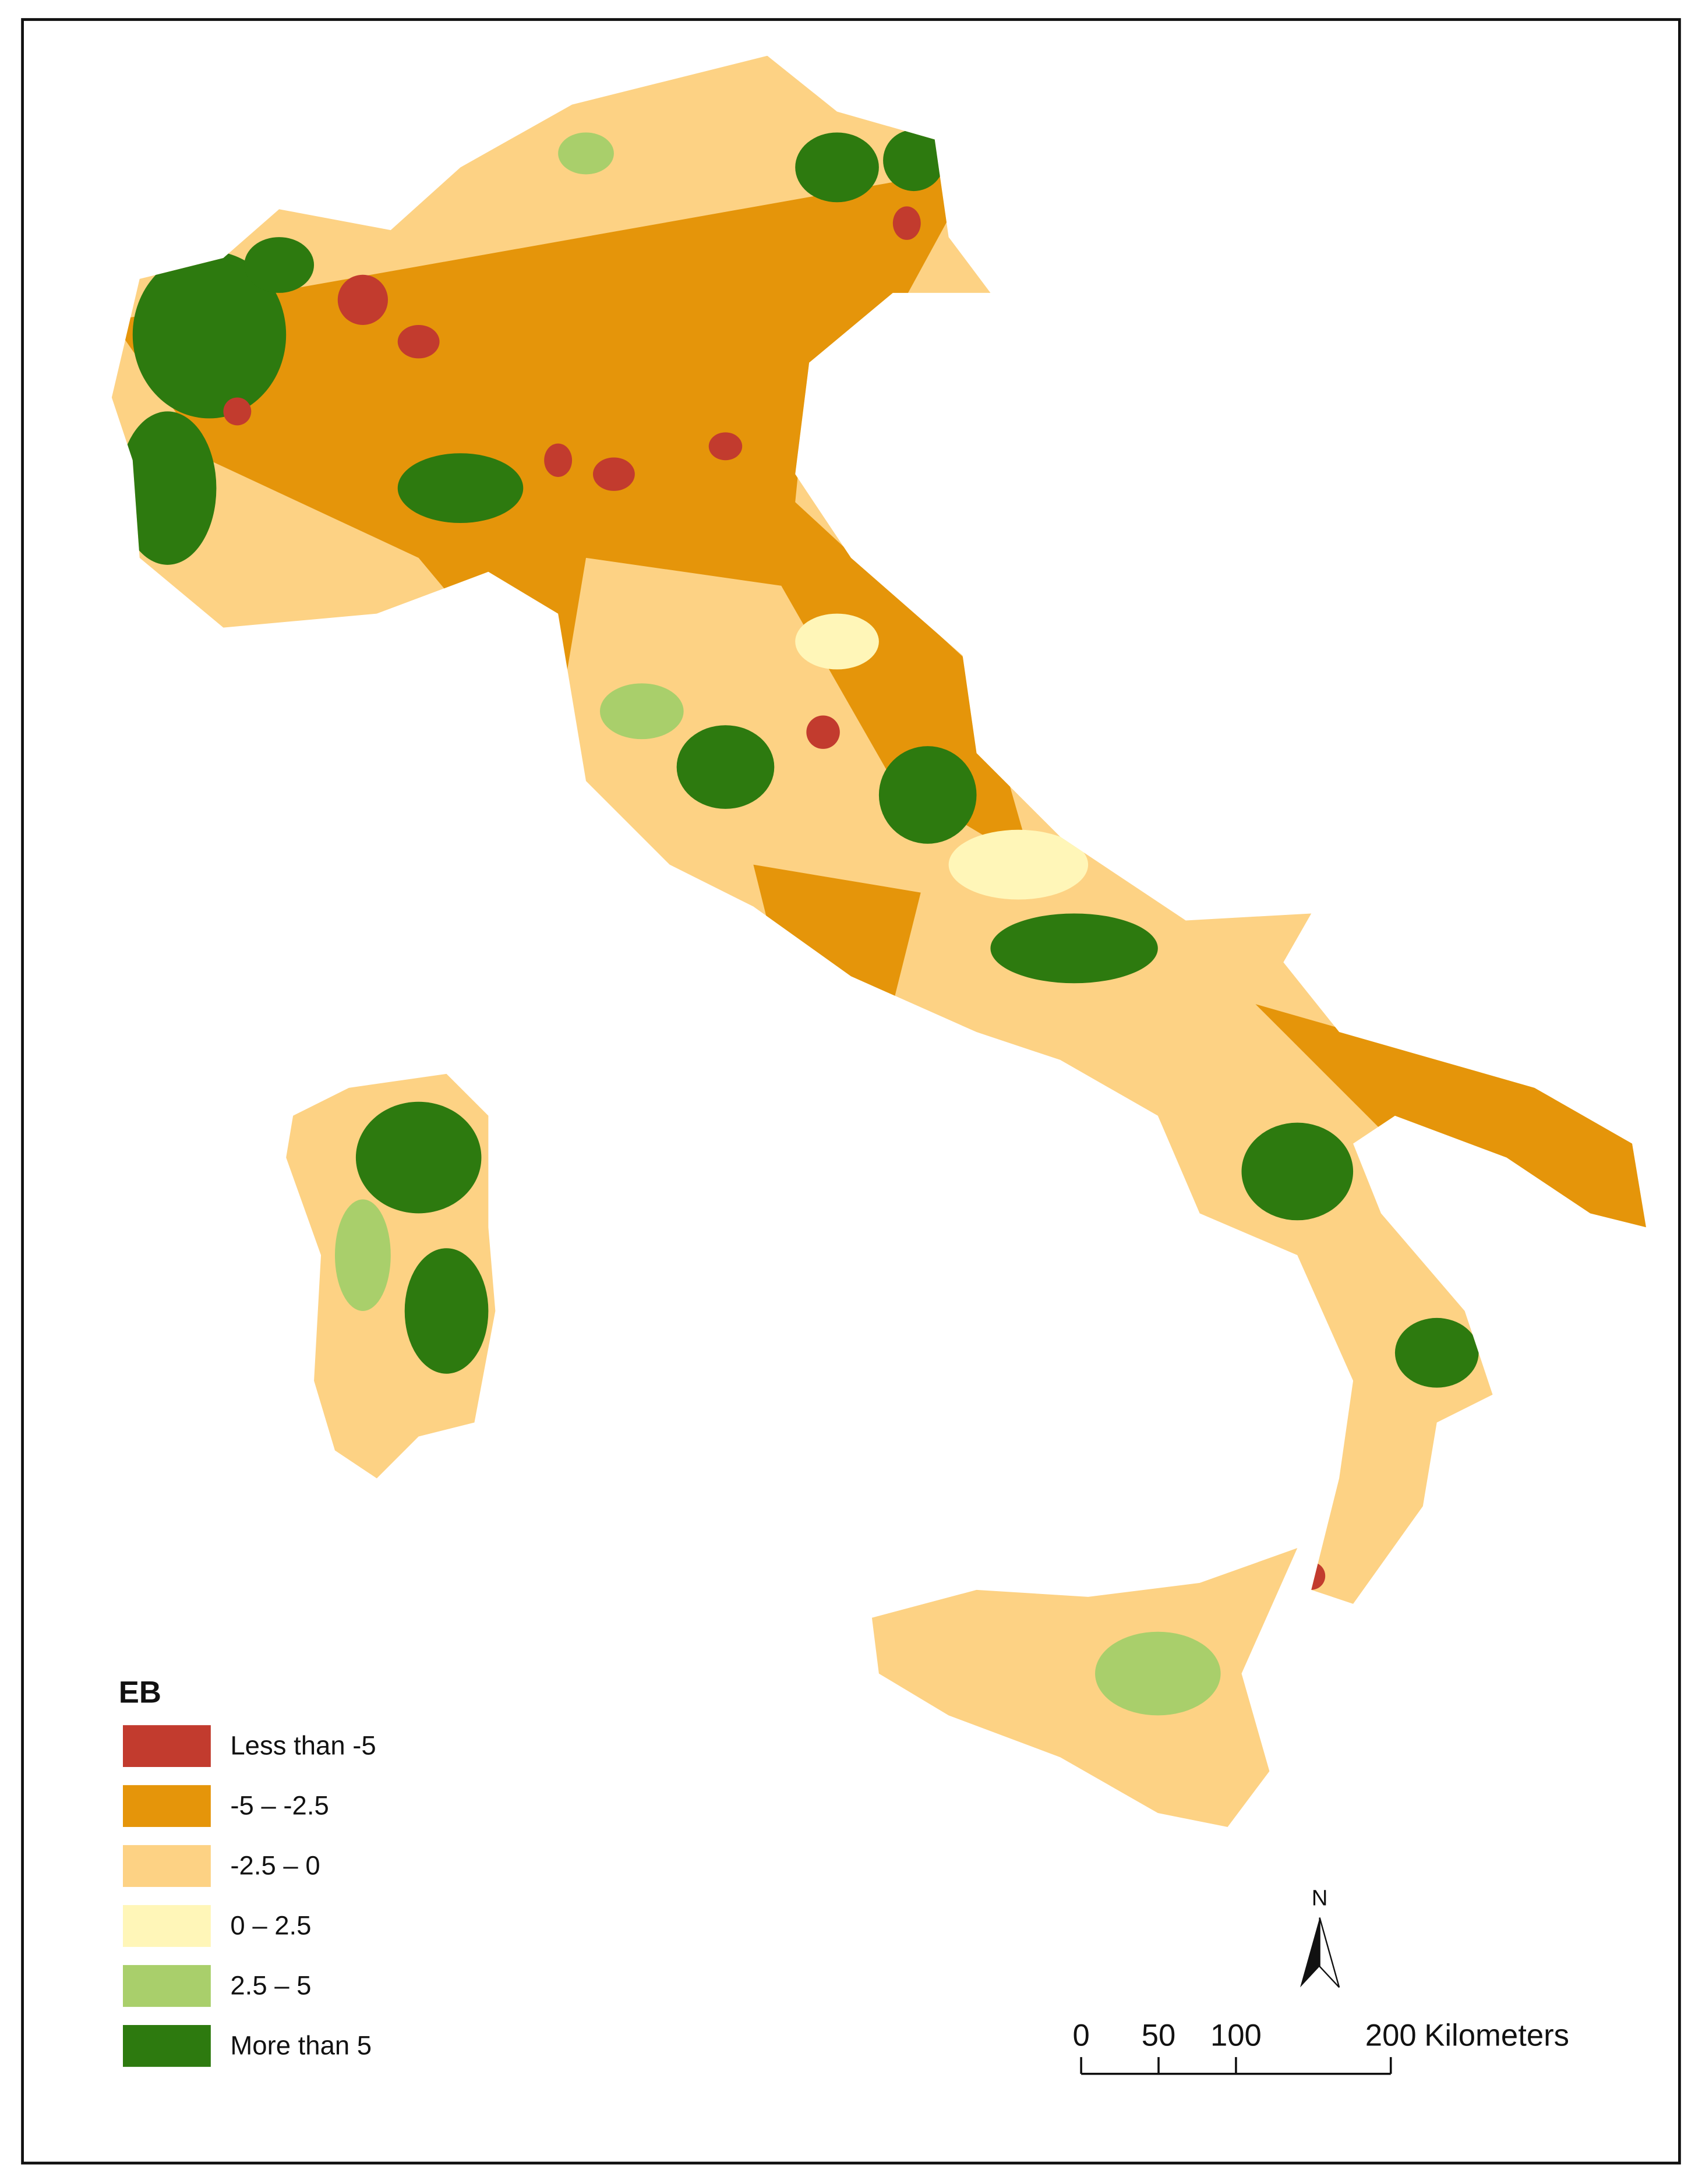 The image size is (1702, 2184). I want to click on legend-label: 2.5 – 5, so click(270, 1985).